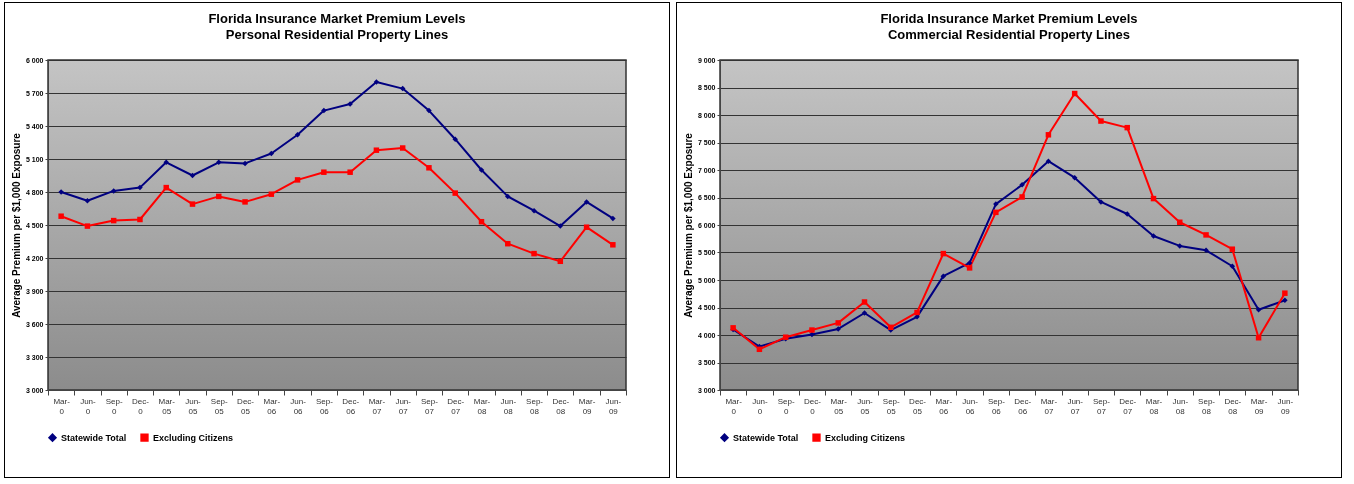  What do you see at coordinates (94, 437) in the screenshot?
I see `legend-label: Statewide Total` at bounding box center [94, 437].